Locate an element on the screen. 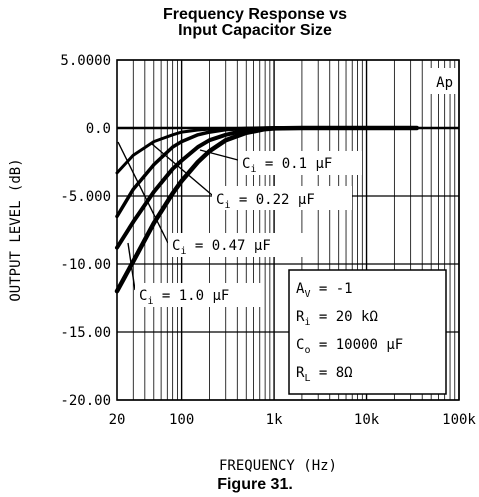 This screenshot has height=497, width=479. x-tick-label: 20 is located at coordinates (117, 420).